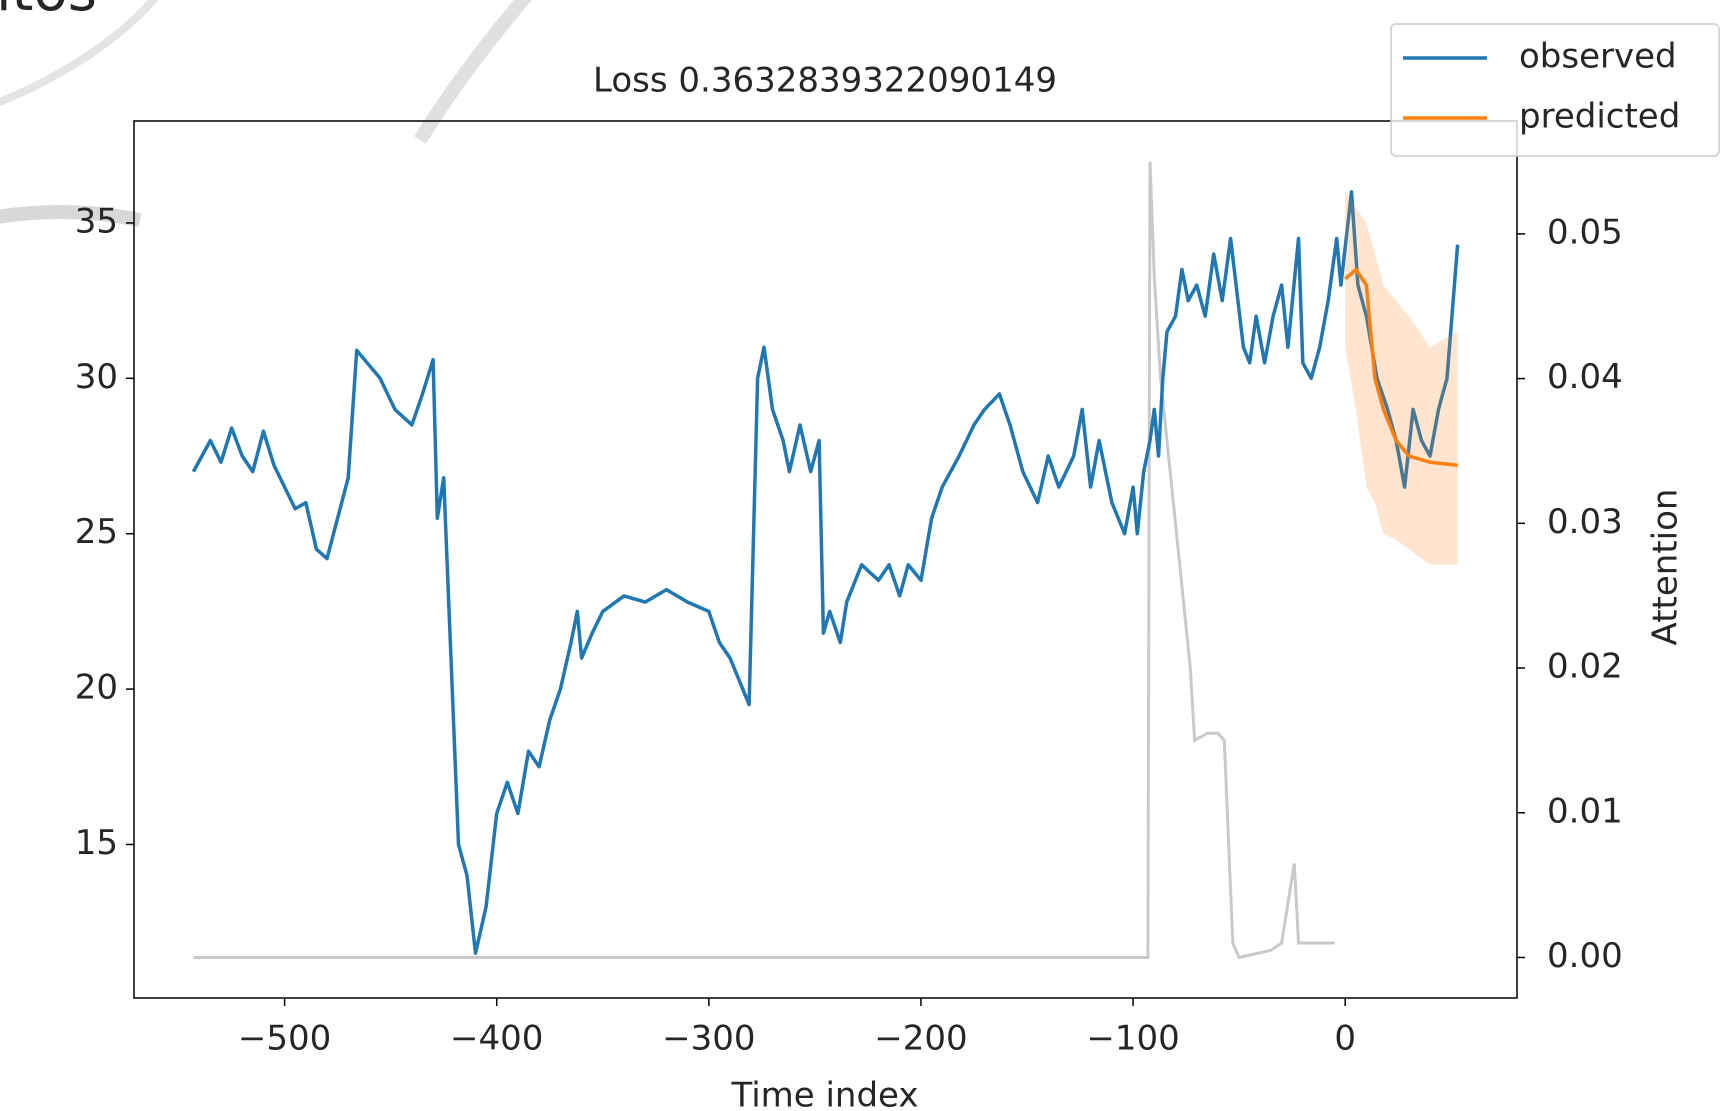 The image size is (1720, 1111). I want to click on y2-tick-label: 0.04, so click(1585, 377).